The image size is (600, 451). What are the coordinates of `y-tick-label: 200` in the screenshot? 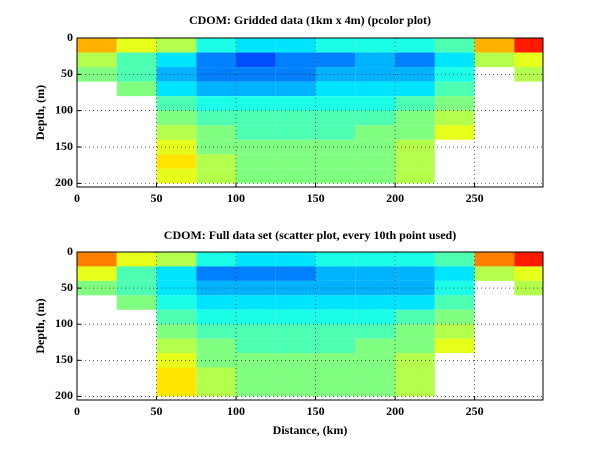 It's located at (64, 395).